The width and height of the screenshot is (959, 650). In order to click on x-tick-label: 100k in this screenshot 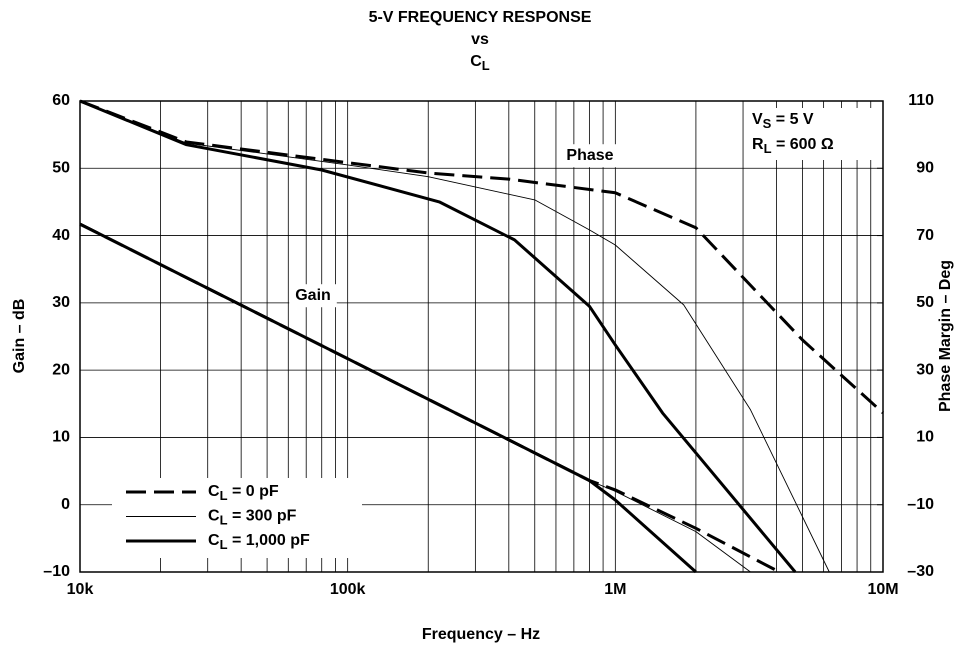, I will do `click(348, 589)`.